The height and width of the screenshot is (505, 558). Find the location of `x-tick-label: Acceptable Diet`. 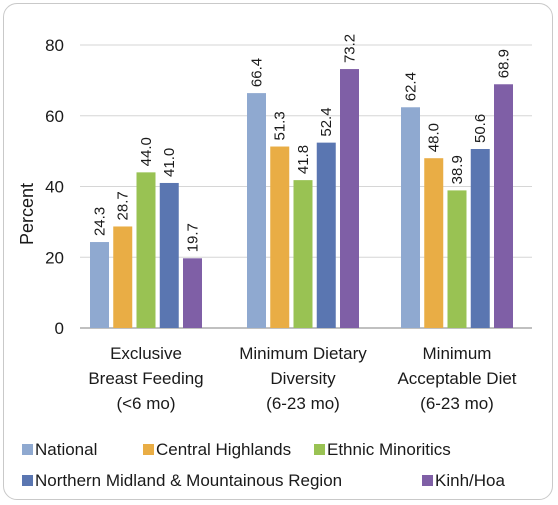

x-tick-label: Acceptable Diet is located at coordinates (456, 378).